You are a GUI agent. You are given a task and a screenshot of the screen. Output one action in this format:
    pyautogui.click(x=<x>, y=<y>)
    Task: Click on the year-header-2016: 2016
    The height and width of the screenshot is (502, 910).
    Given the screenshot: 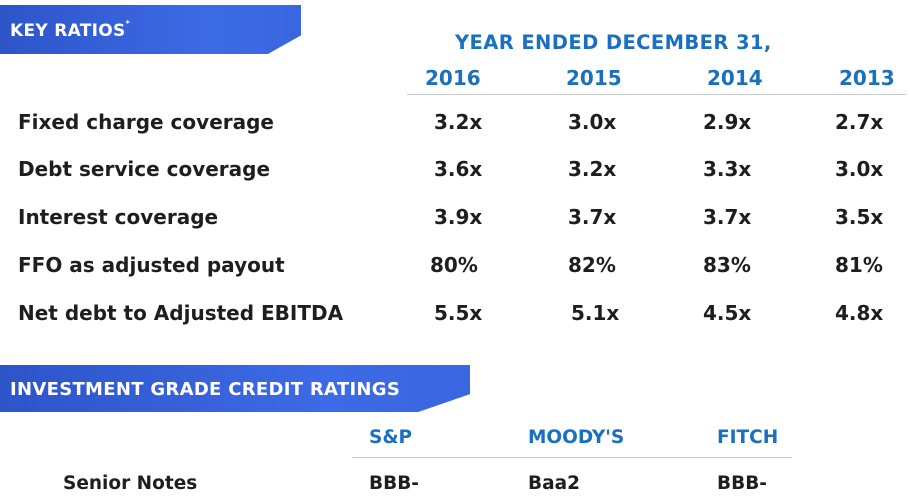 What is the action you would take?
    pyautogui.click(x=453, y=78)
    